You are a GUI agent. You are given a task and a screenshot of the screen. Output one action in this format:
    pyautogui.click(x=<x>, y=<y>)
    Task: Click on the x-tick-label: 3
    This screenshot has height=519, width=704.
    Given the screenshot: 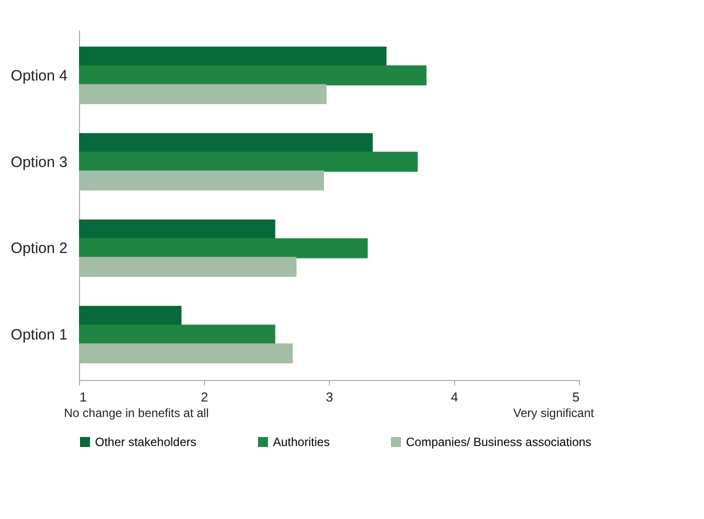 What is the action you would take?
    pyautogui.click(x=330, y=397)
    